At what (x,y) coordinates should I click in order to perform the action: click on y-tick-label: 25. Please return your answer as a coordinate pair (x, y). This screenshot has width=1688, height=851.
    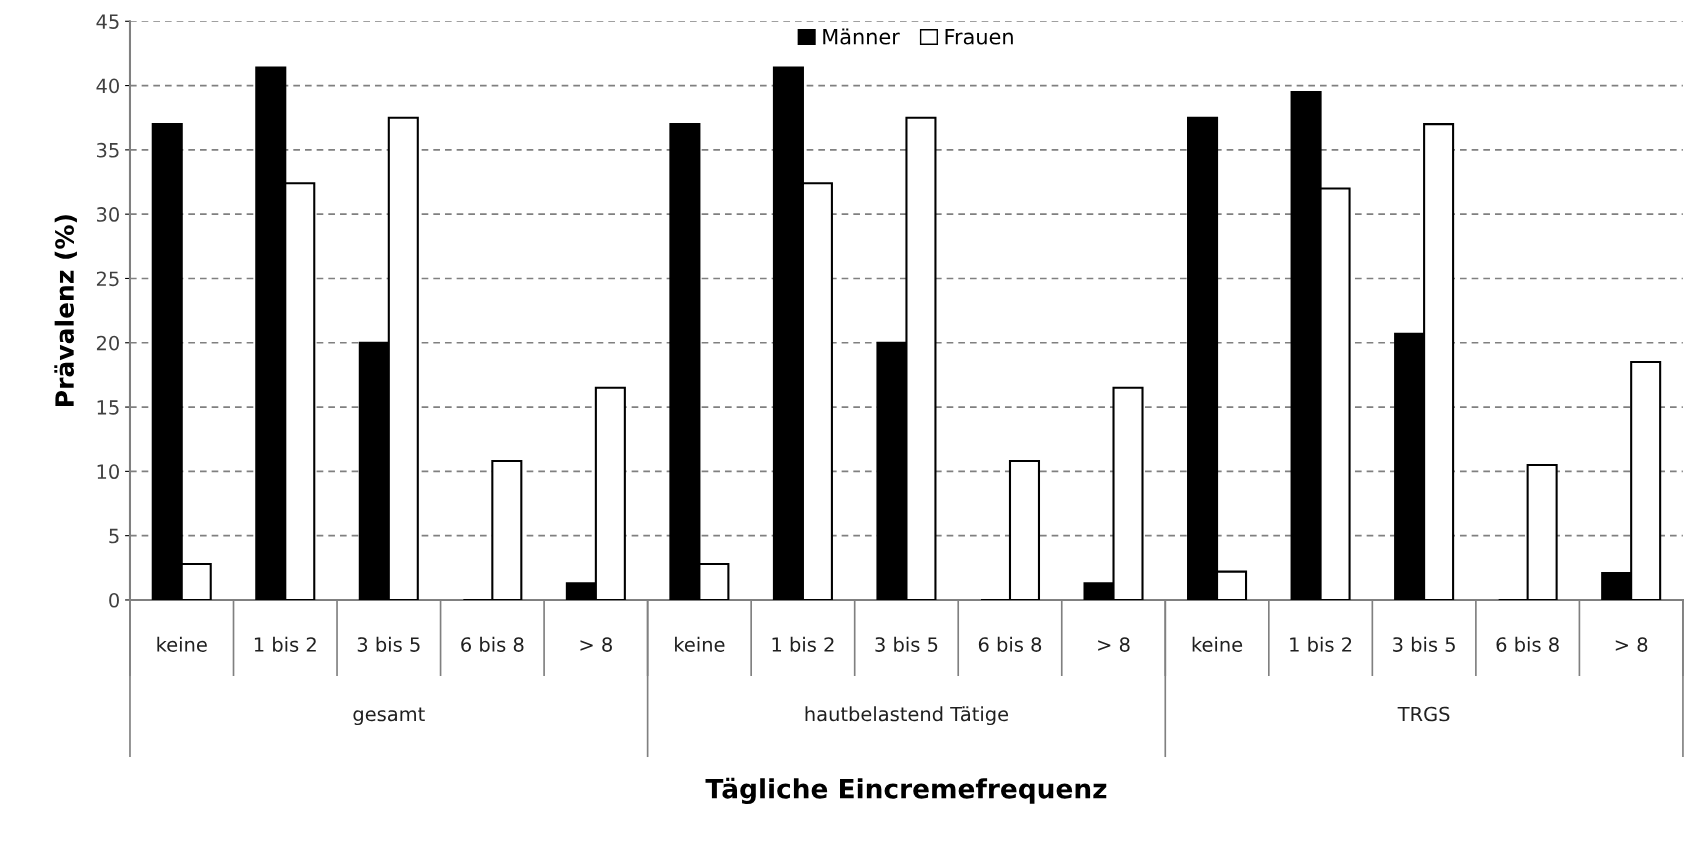
    Looking at the image, I should click on (107, 279).